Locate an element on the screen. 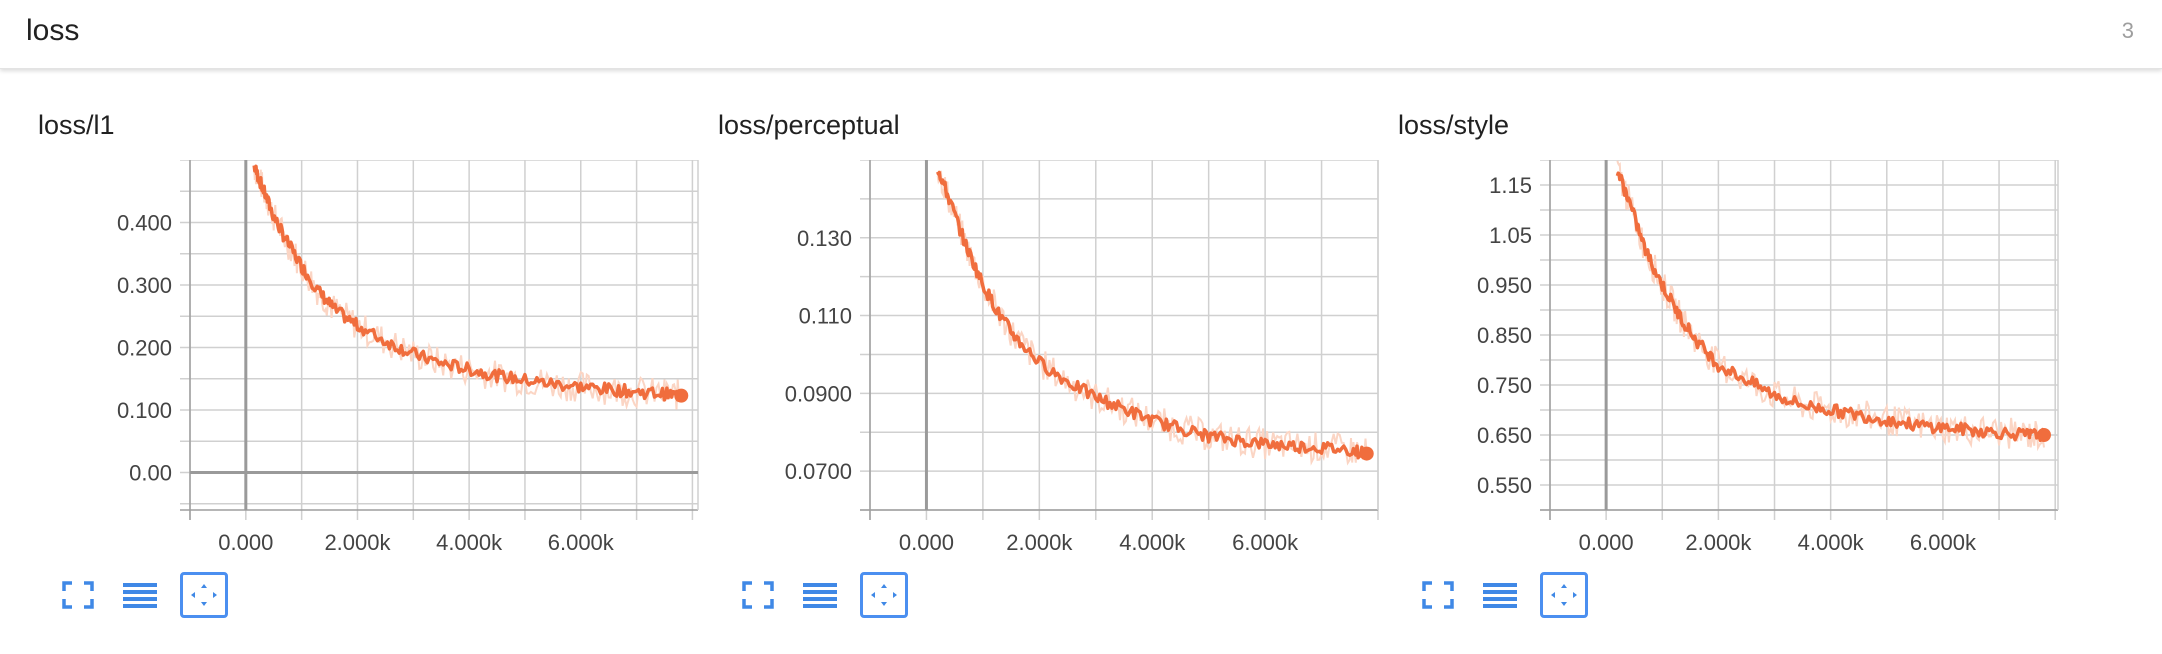  y-tick-label: 0.100 is located at coordinates (144, 410).